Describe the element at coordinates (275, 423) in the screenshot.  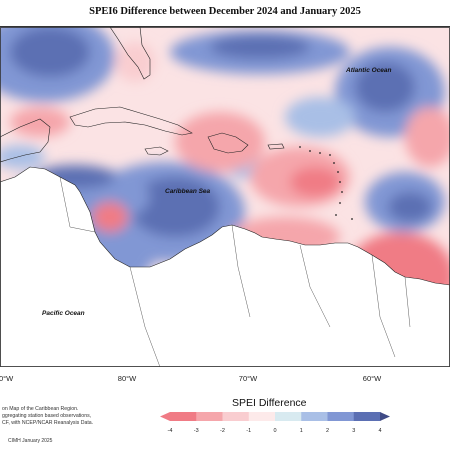
I see `color-legend: -4 -3 -2 -1 0 1 2 3 4` at that location.